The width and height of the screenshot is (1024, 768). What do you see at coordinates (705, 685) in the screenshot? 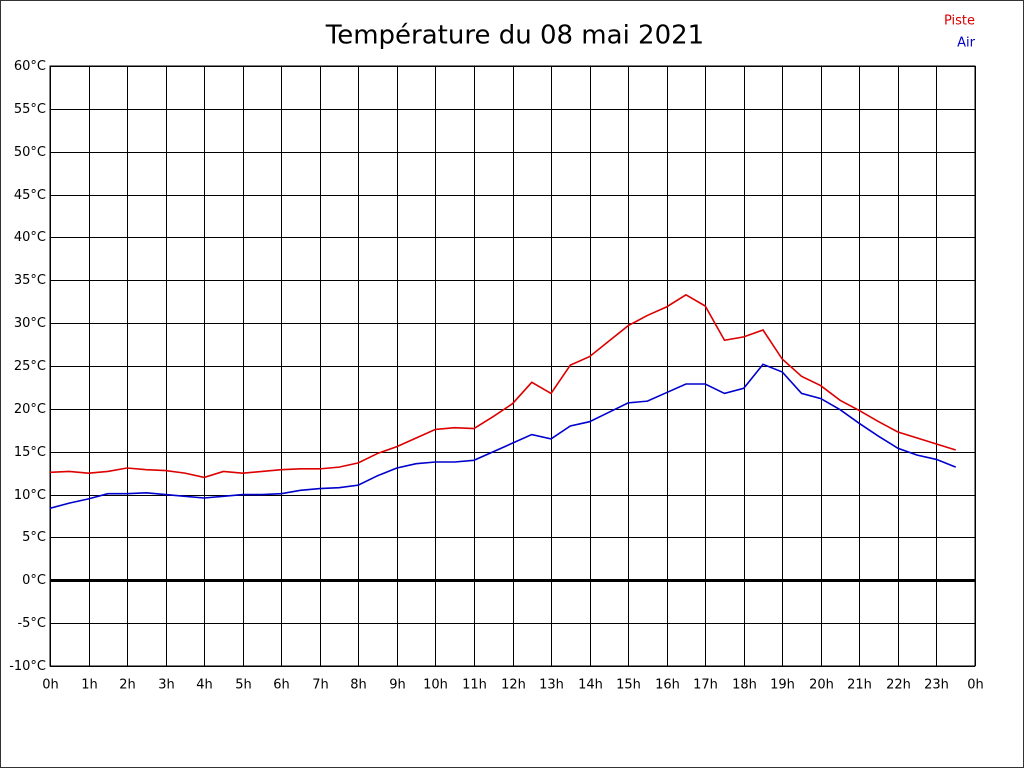
I see `x-tick-label: 17h` at bounding box center [705, 685].